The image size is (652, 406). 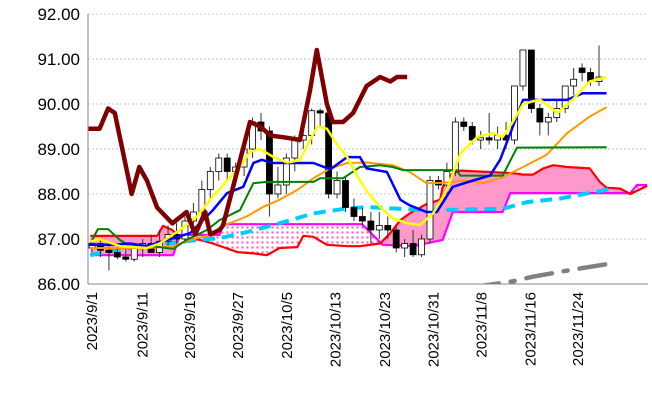 I want to click on x-tick-label: 2023/10/31, so click(x=433, y=329).